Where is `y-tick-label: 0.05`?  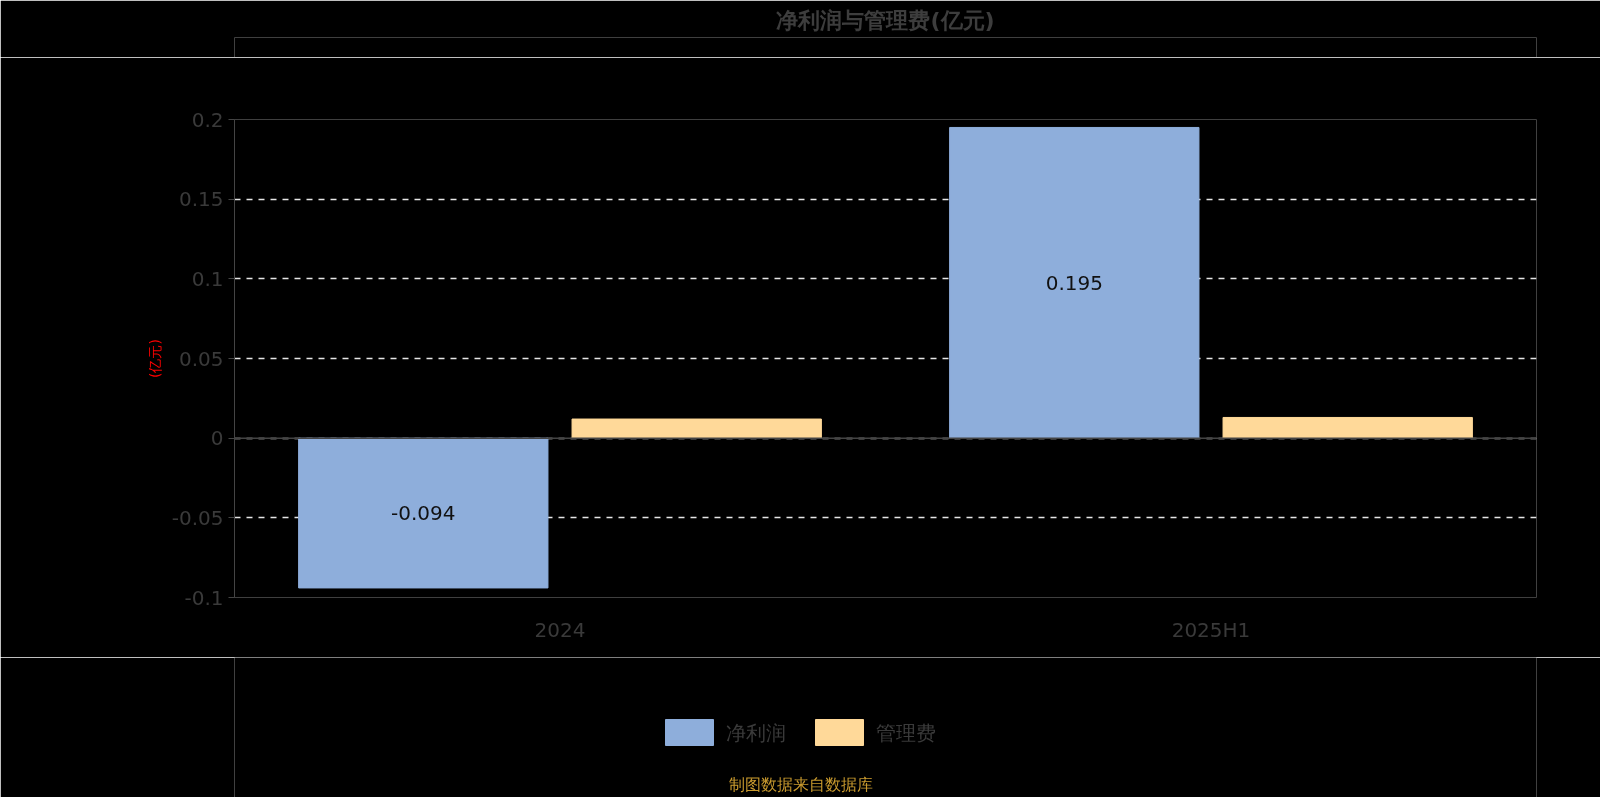
y-tick-label: 0.05 is located at coordinates (201, 358).